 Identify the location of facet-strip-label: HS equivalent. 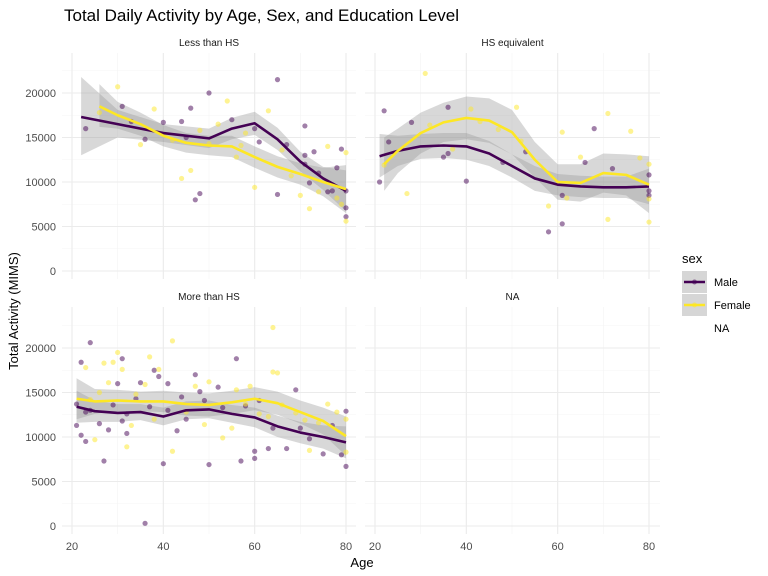
(512, 43).